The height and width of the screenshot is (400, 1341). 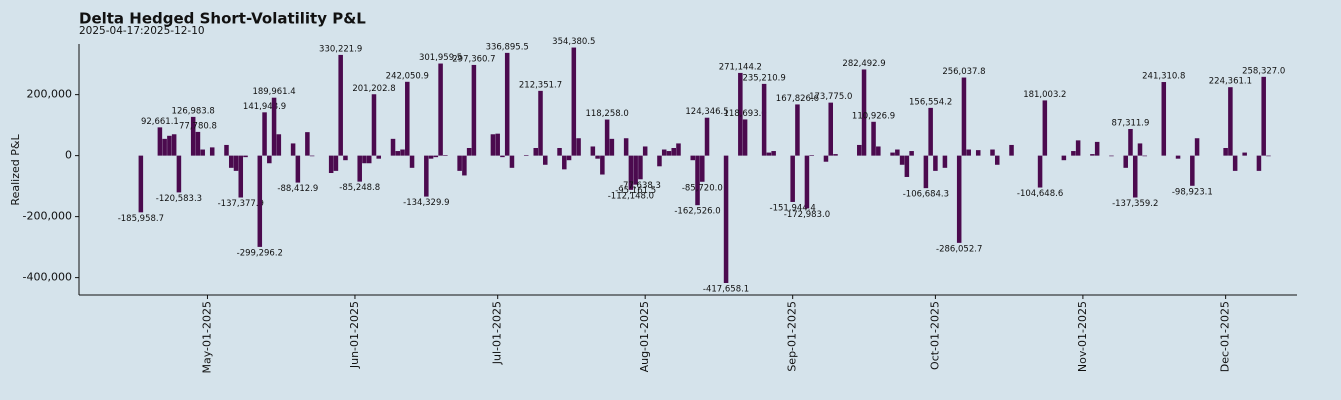 What do you see at coordinates (297, 189) in the screenshot?
I see `value-label: -88,412.9` at bounding box center [297, 189].